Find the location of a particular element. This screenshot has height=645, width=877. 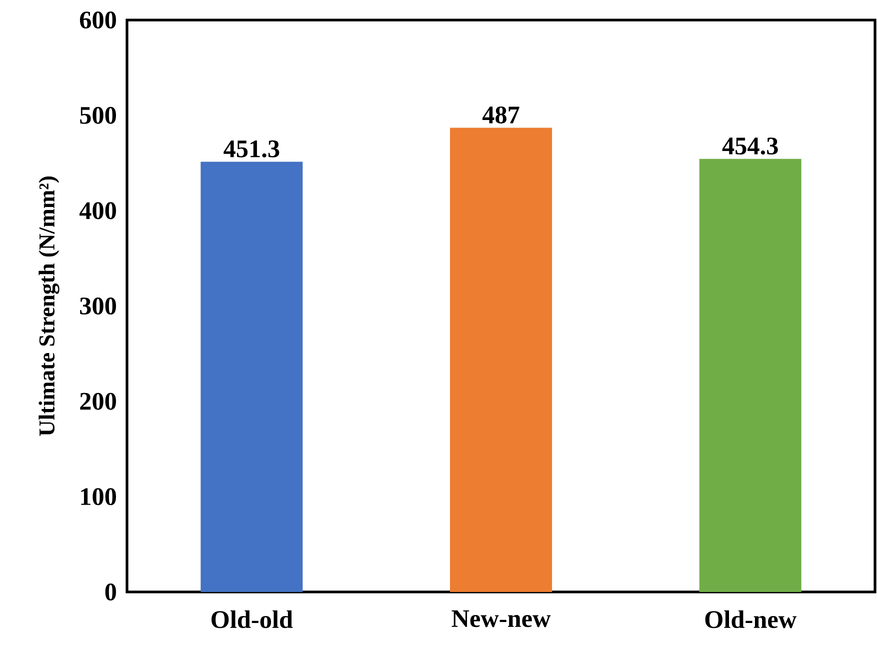

x-tick-label: Old-old is located at coordinates (252, 619).